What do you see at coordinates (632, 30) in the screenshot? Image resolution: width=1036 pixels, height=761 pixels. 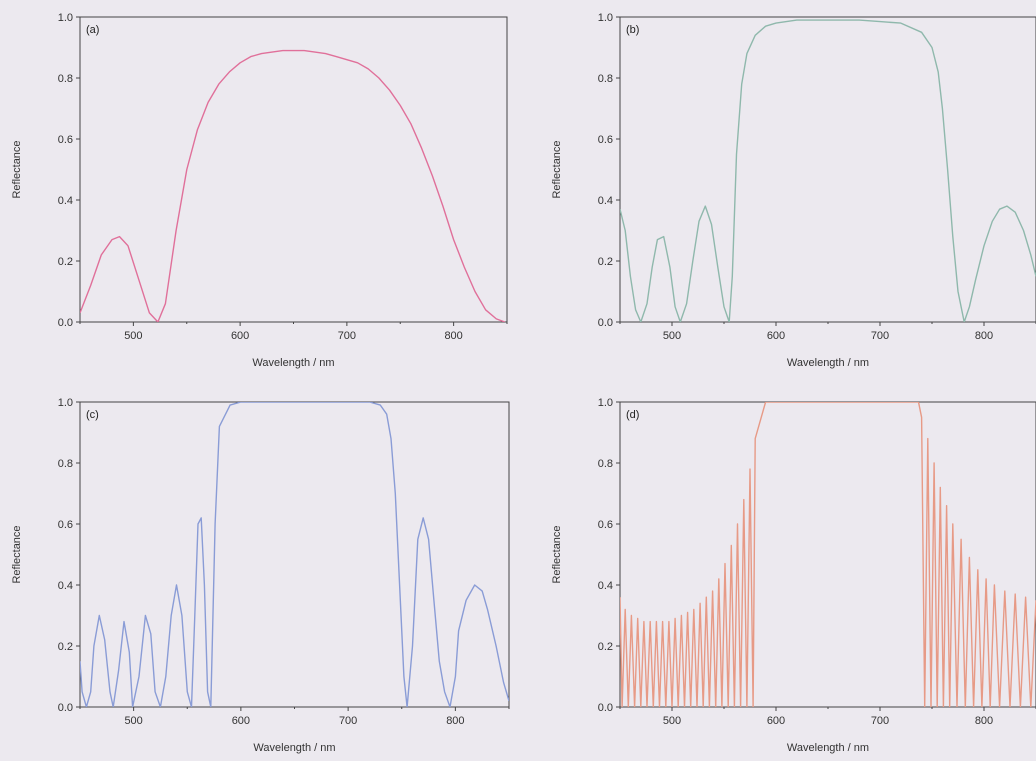 I see `panel-label: (b)` at bounding box center [632, 30].